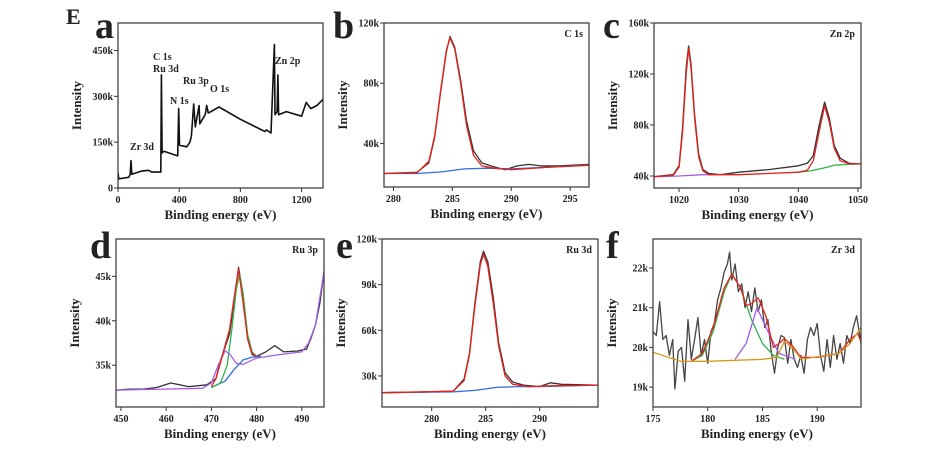  Describe the element at coordinates (256, 419) in the screenshot. I see `x-tick-label: 480` at that location.